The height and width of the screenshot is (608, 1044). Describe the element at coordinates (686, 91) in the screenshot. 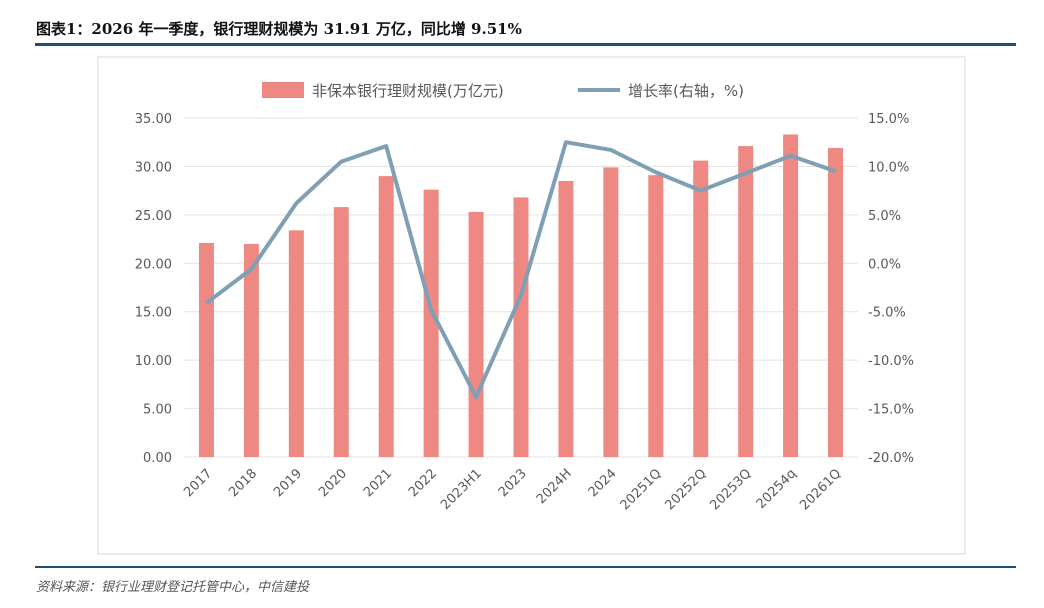

I see `legend-label-line: 增长率(右轴，%)` at that location.